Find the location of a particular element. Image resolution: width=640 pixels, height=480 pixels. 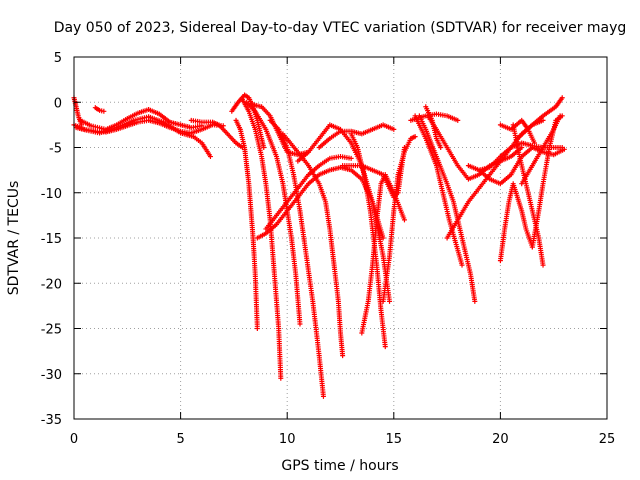

series-arc25 is located at coordinates (438, 190).